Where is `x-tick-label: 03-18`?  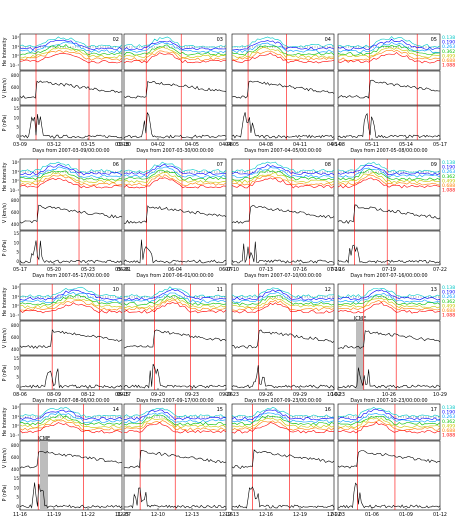
x-tick-label: 03-18 is located at coordinates (122, 145).